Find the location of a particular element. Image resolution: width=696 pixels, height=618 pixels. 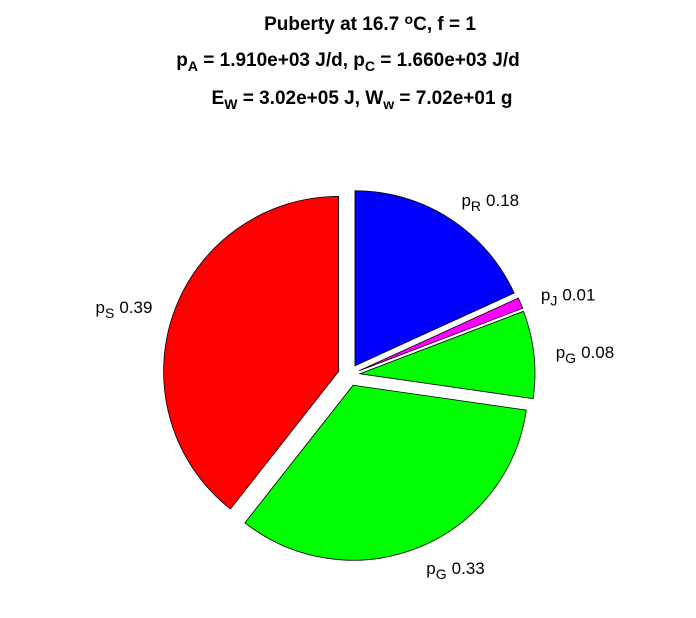

title-text: = 1.910e+03 J/d, p is located at coordinates (281, 60).